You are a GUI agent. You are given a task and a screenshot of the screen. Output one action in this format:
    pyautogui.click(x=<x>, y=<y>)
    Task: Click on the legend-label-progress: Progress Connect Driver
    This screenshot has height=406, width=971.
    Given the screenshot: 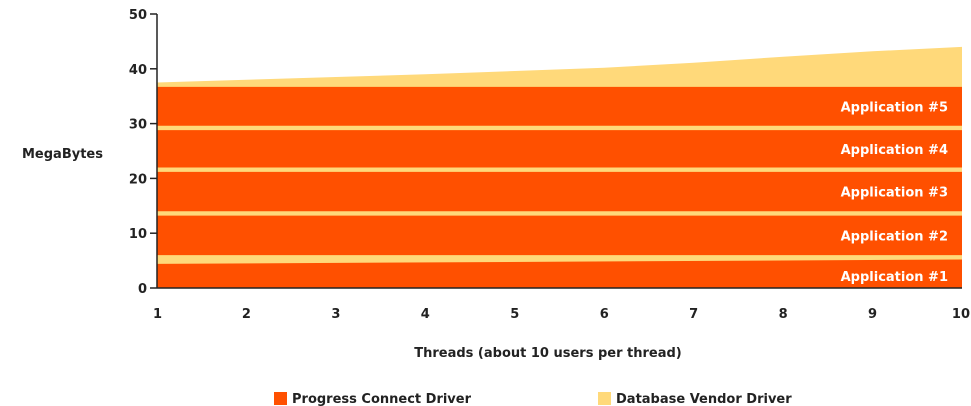 What is the action you would take?
    pyautogui.click(x=382, y=399)
    